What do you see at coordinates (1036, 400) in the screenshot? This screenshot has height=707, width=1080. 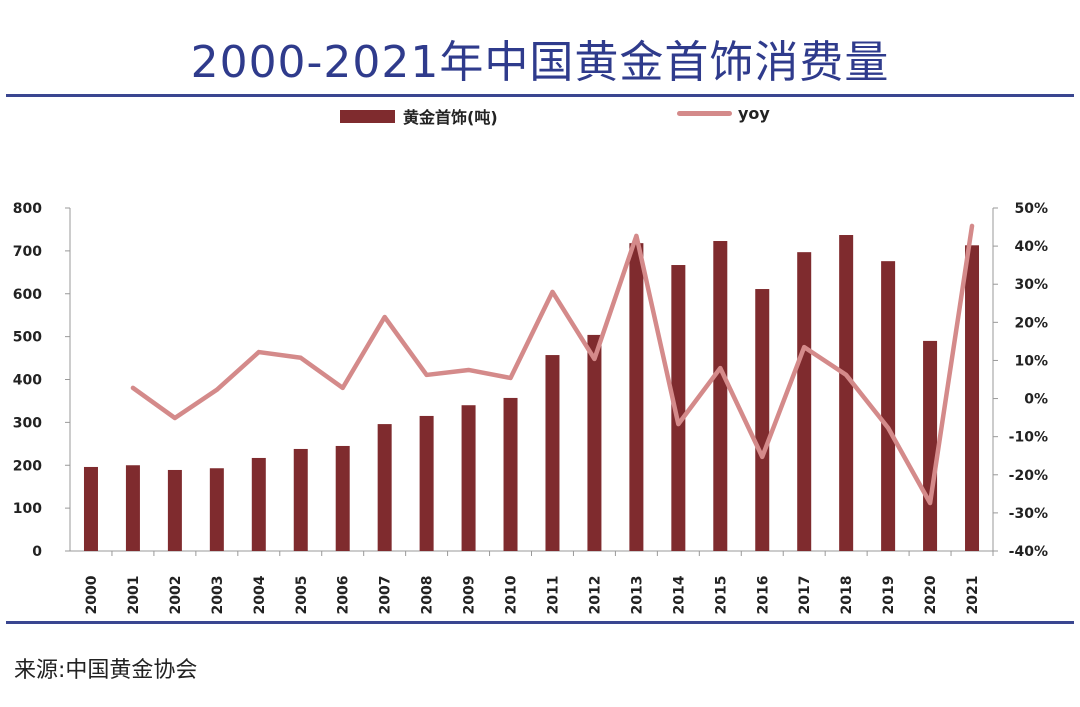 I see `right-tick-label: 0%` at bounding box center [1036, 400].